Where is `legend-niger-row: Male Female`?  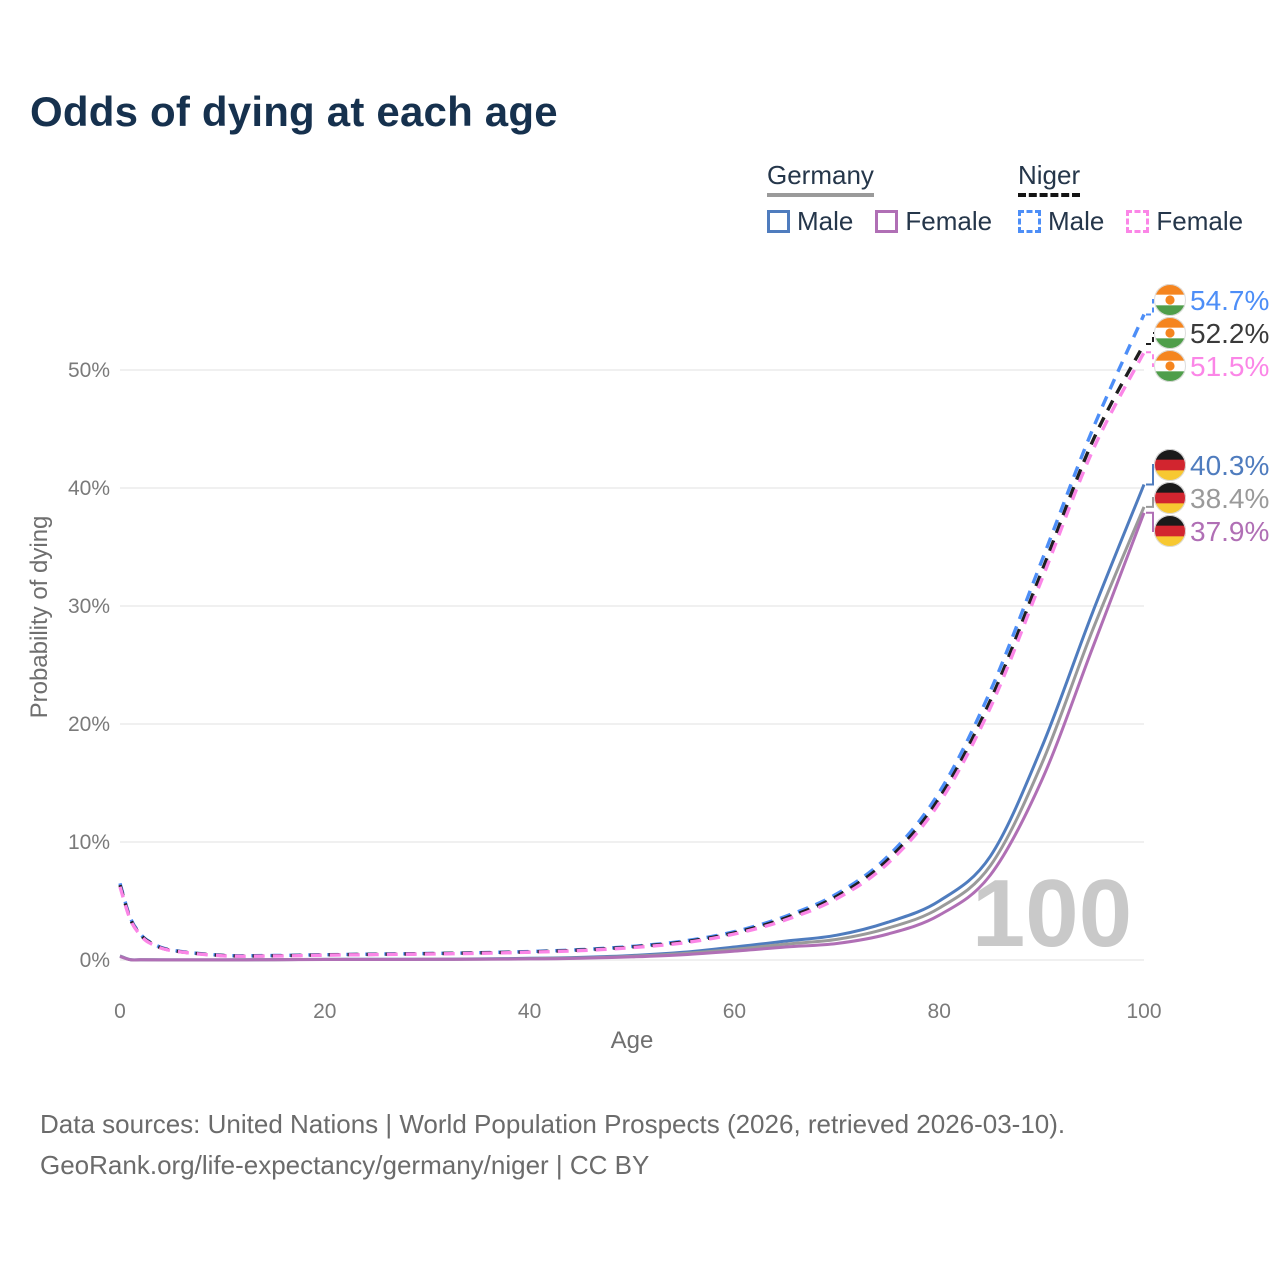
legend-niger-row: Male Female is located at coordinates (1141, 221).